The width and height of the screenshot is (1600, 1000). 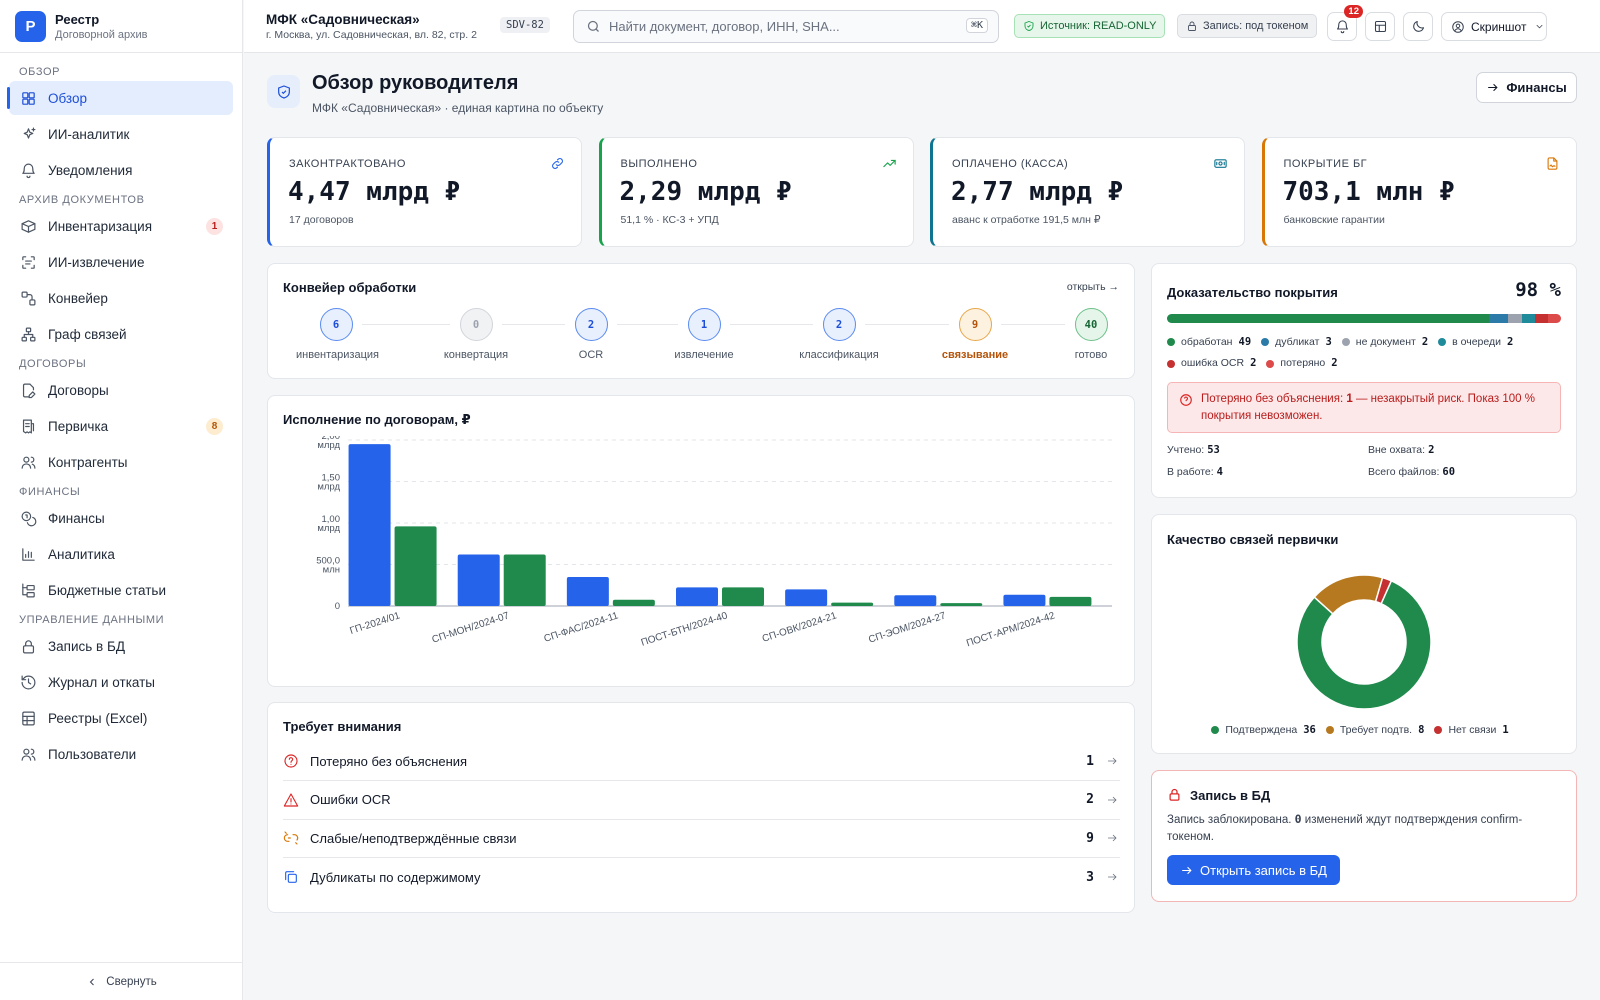 What do you see at coordinates (1213, 450) in the screenshot?
I see `stat-value: 53` at bounding box center [1213, 450].